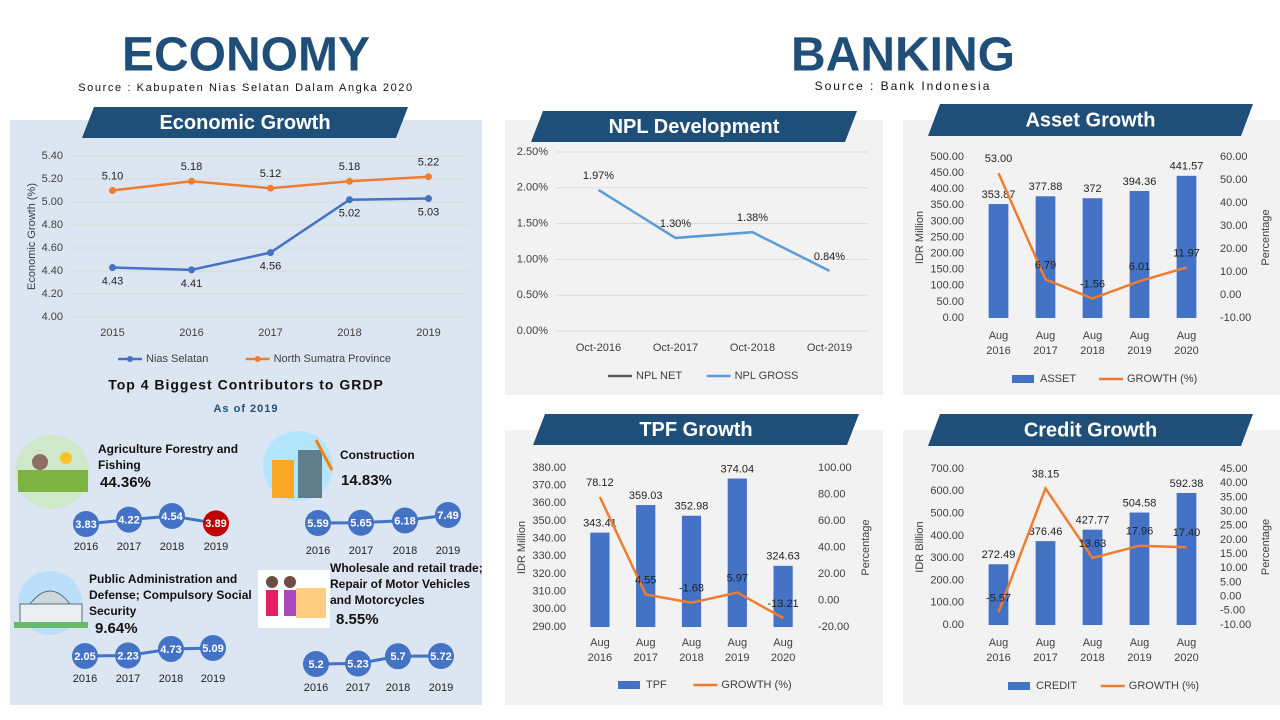  What do you see at coordinates (532, 331) in the screenshot?
I see `y-tick-label: 0.00%` at bounding box center [532, 331].